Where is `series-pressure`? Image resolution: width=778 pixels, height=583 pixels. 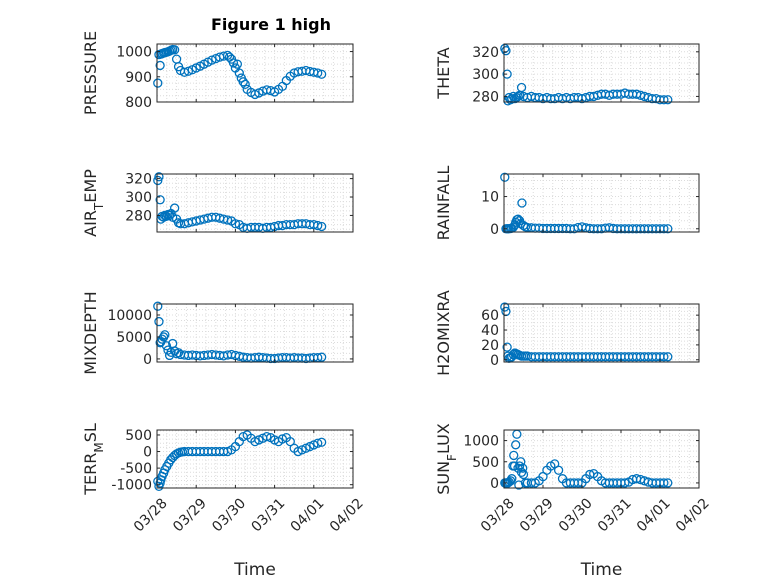 series-pressure is located at coordinates (240, 72).